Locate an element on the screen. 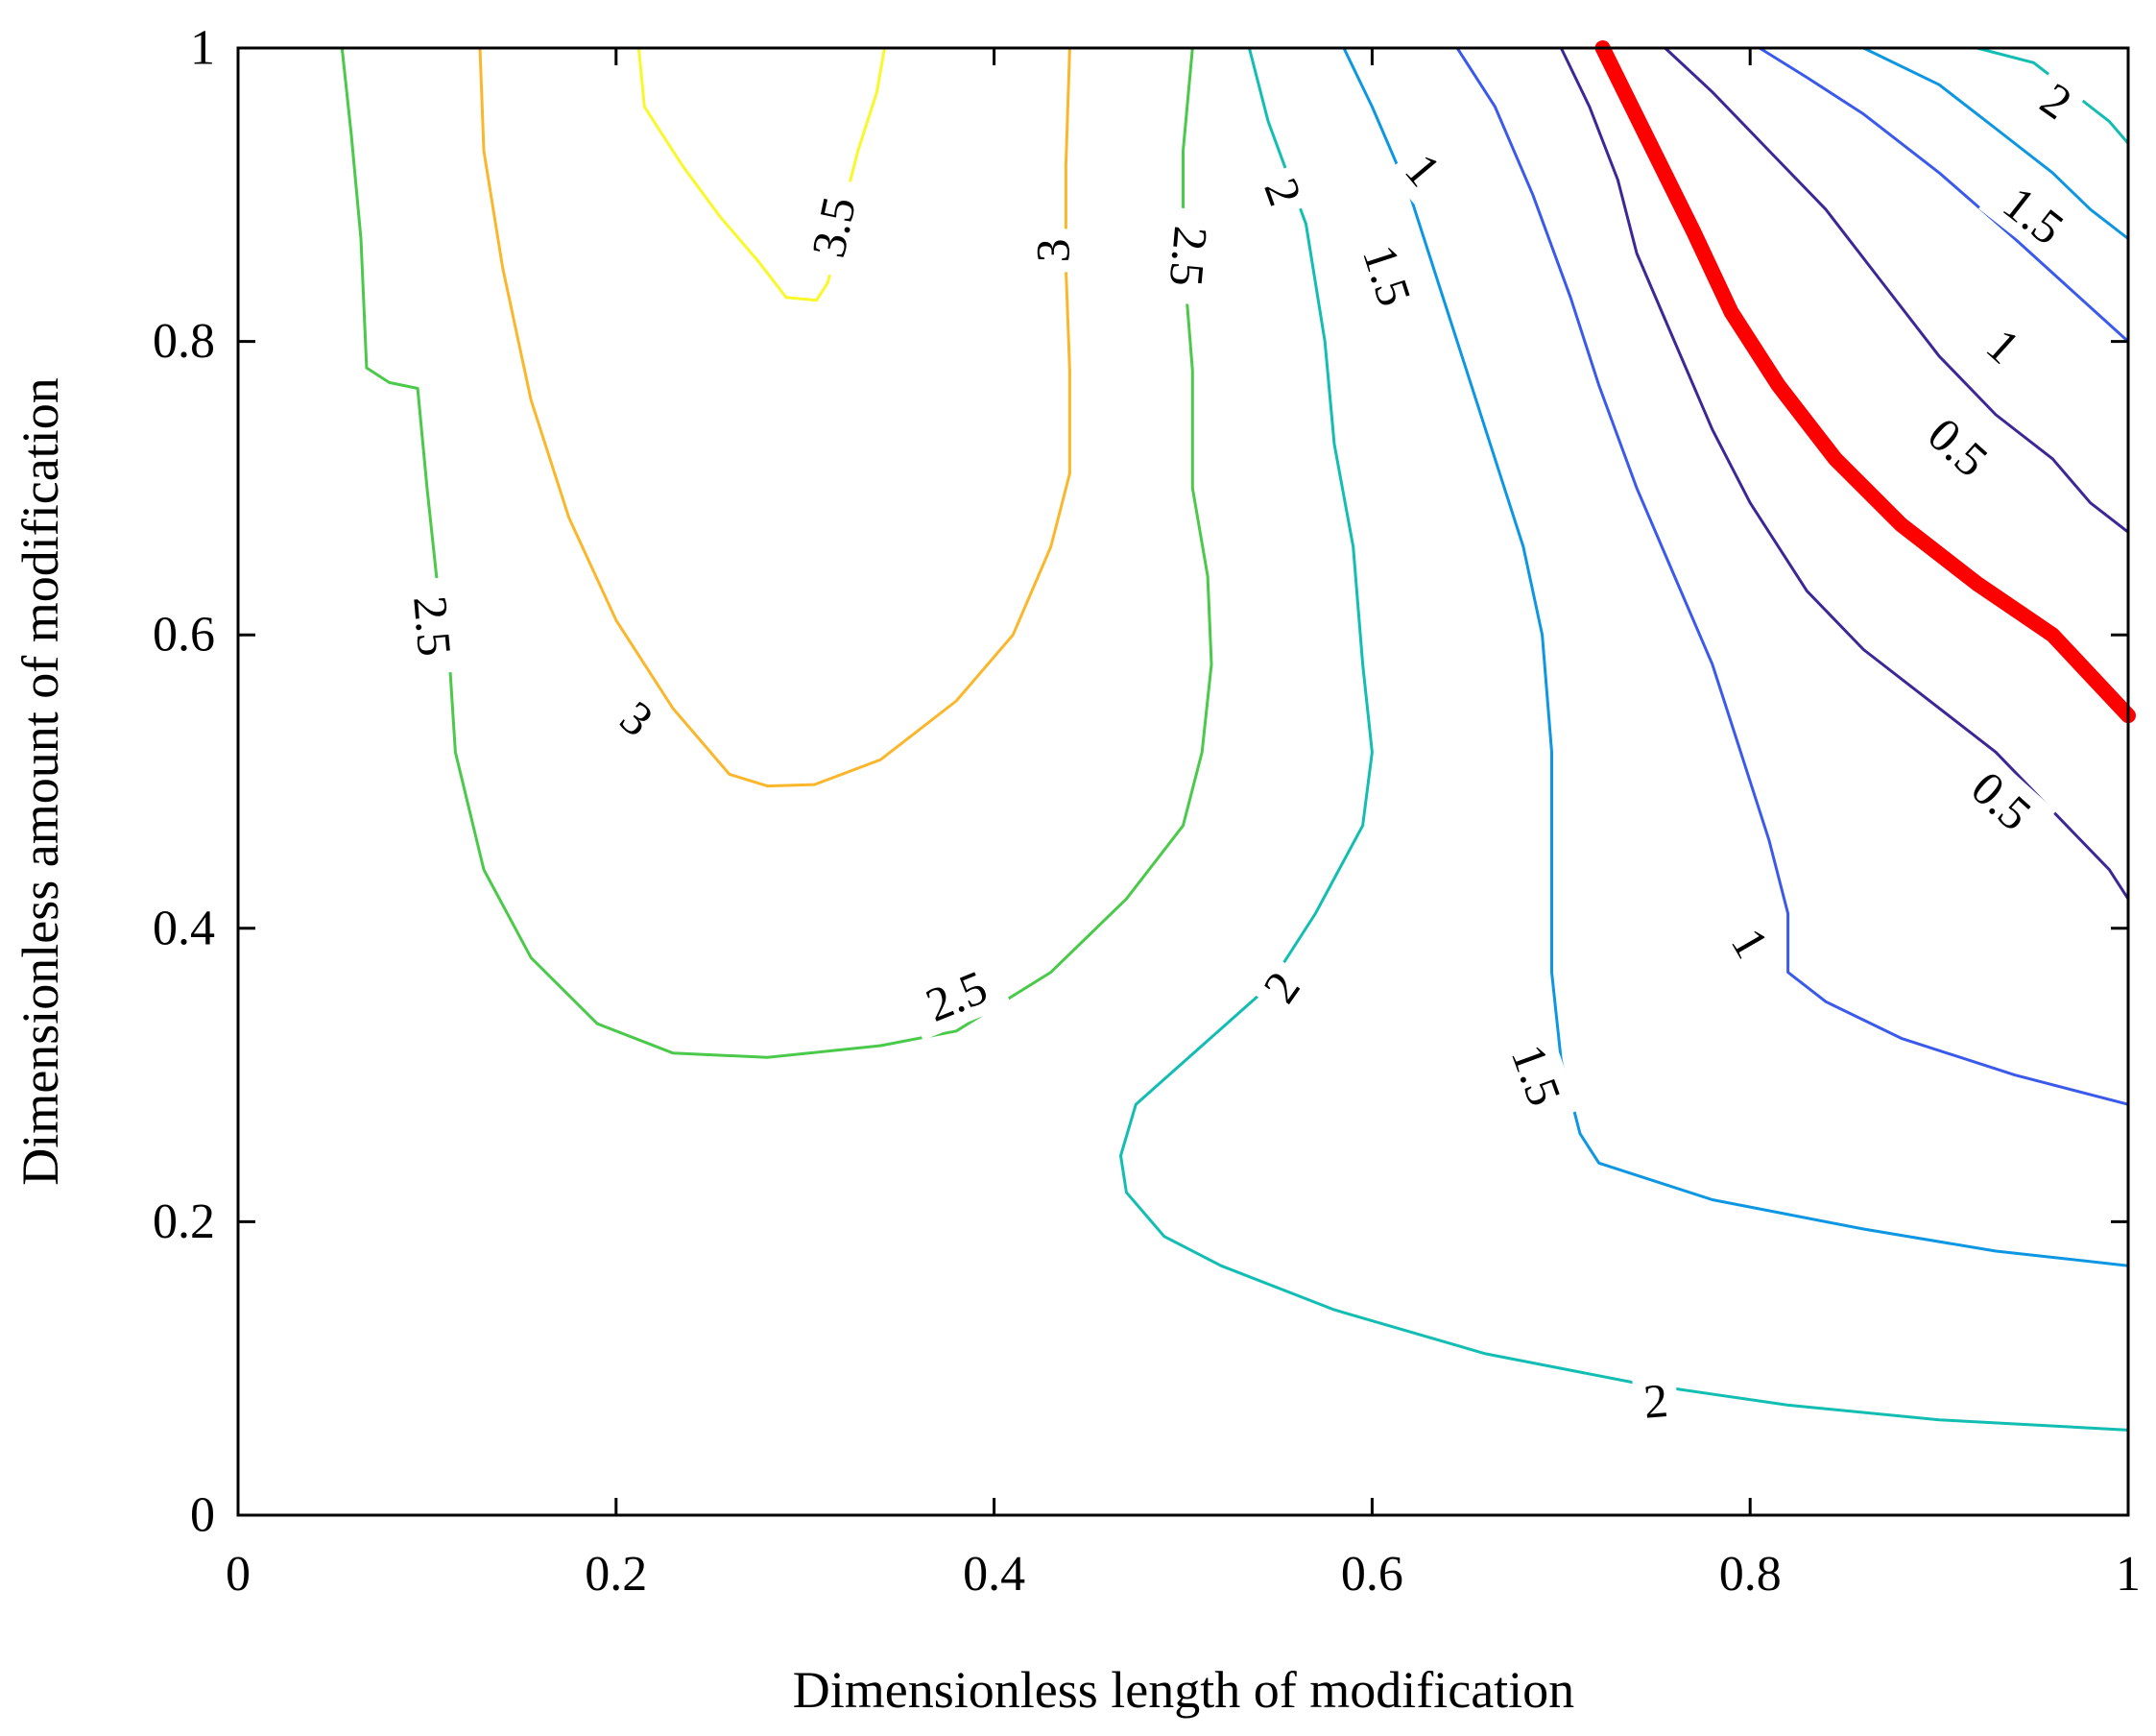  contour-label-group-1: 3 is located at coordinates (1052, 251).